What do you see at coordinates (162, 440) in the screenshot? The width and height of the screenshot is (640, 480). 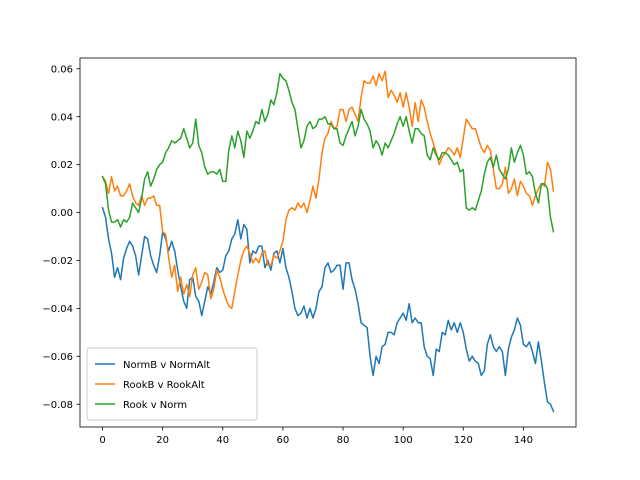 I see `x-tick-label: 20` at bounding box center [162, 440].